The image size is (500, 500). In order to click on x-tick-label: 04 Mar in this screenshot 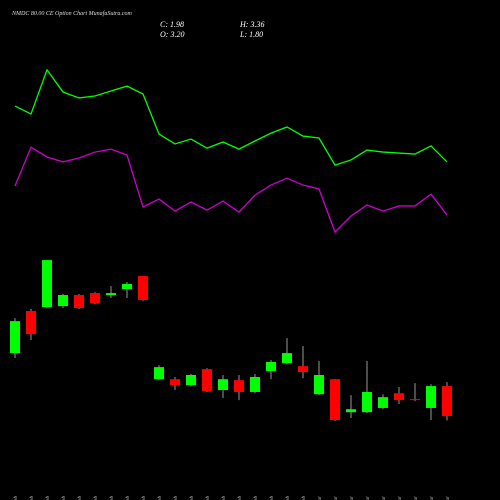, I will do `click(336, 498)`.